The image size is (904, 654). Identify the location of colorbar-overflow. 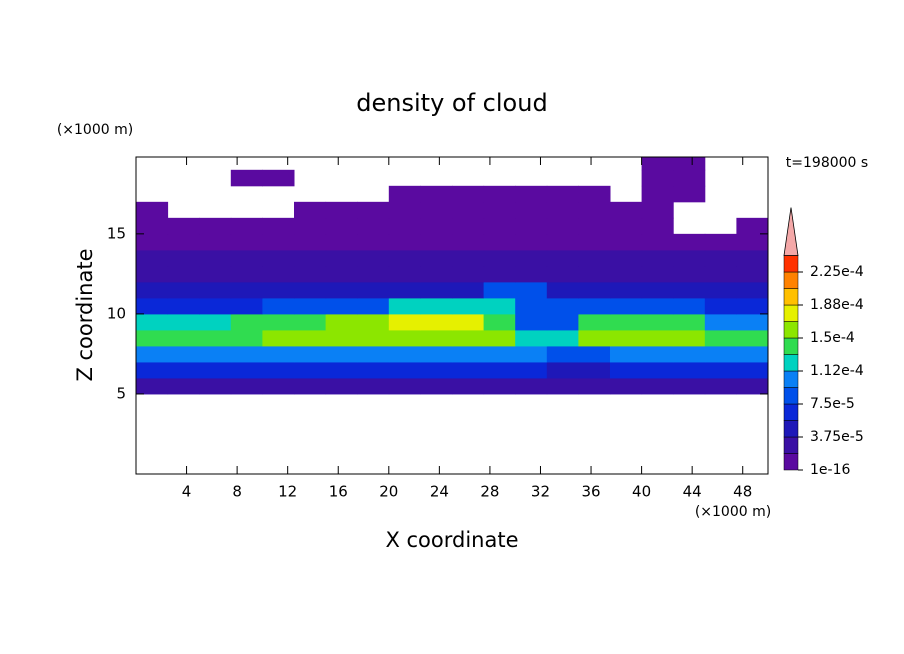
(791, 231).